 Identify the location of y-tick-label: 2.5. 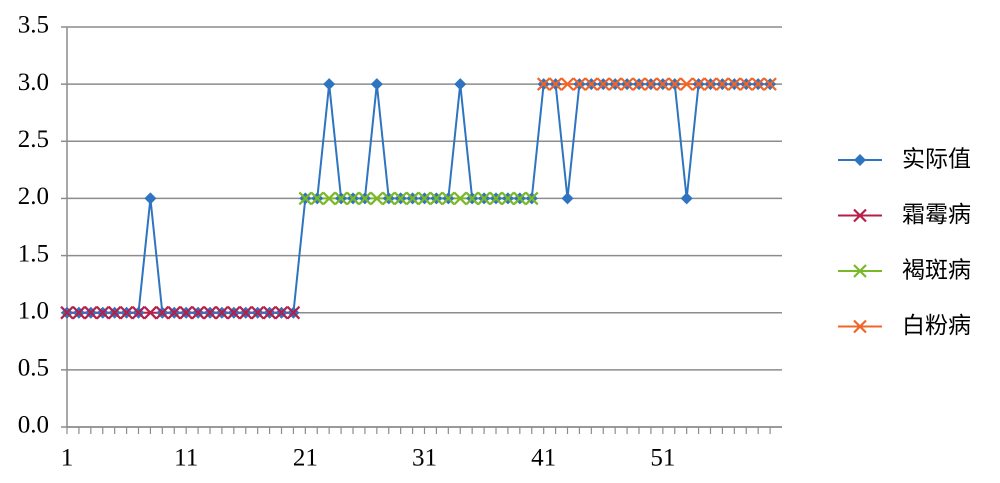
(33, 139).